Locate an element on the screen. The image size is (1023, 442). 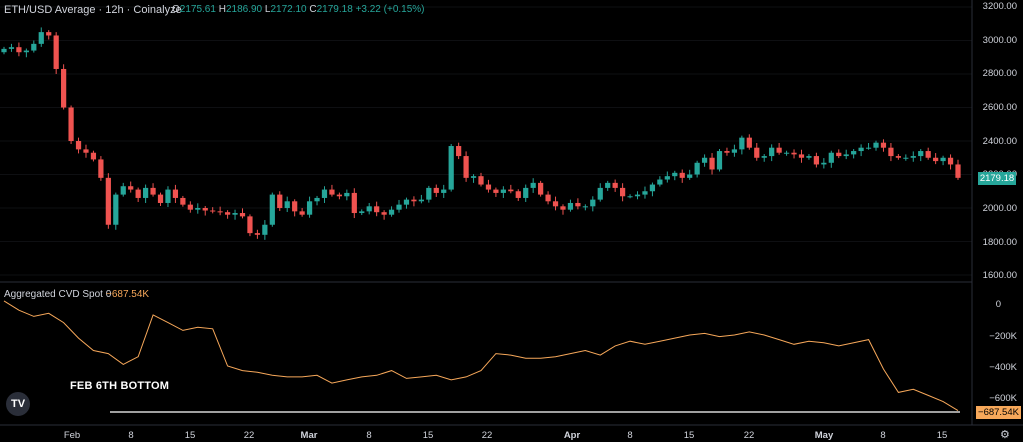
low-label: L is located at coordinates (267, 9).